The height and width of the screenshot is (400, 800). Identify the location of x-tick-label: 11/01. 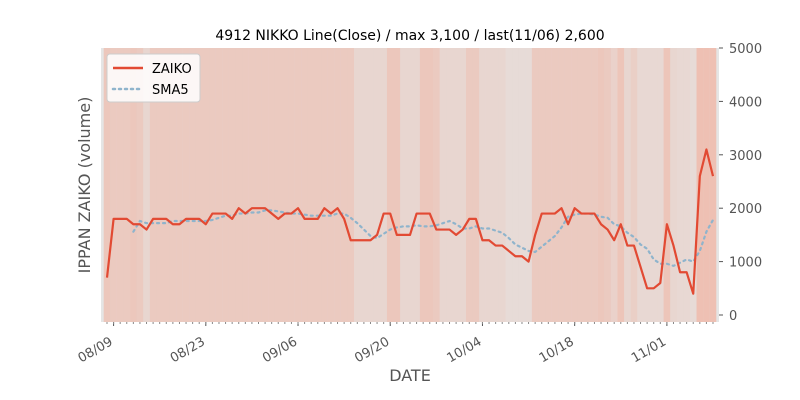
(649, 350).